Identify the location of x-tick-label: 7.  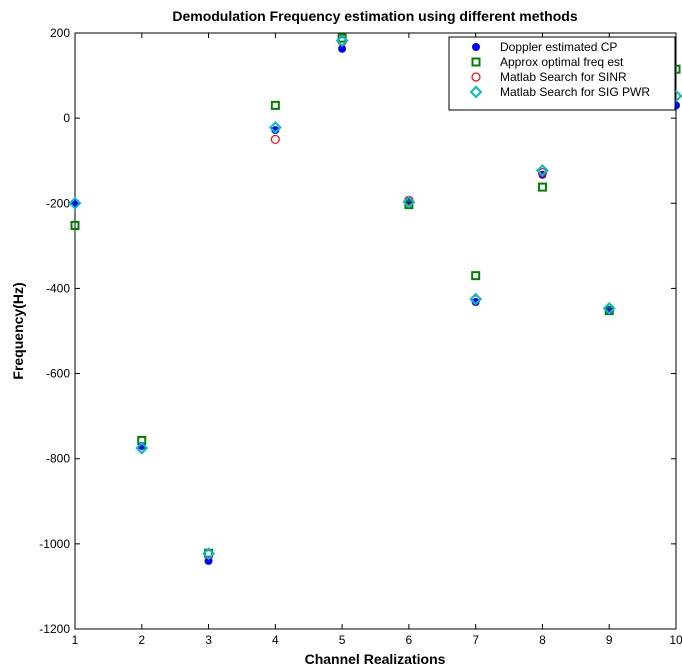
(475, 640).